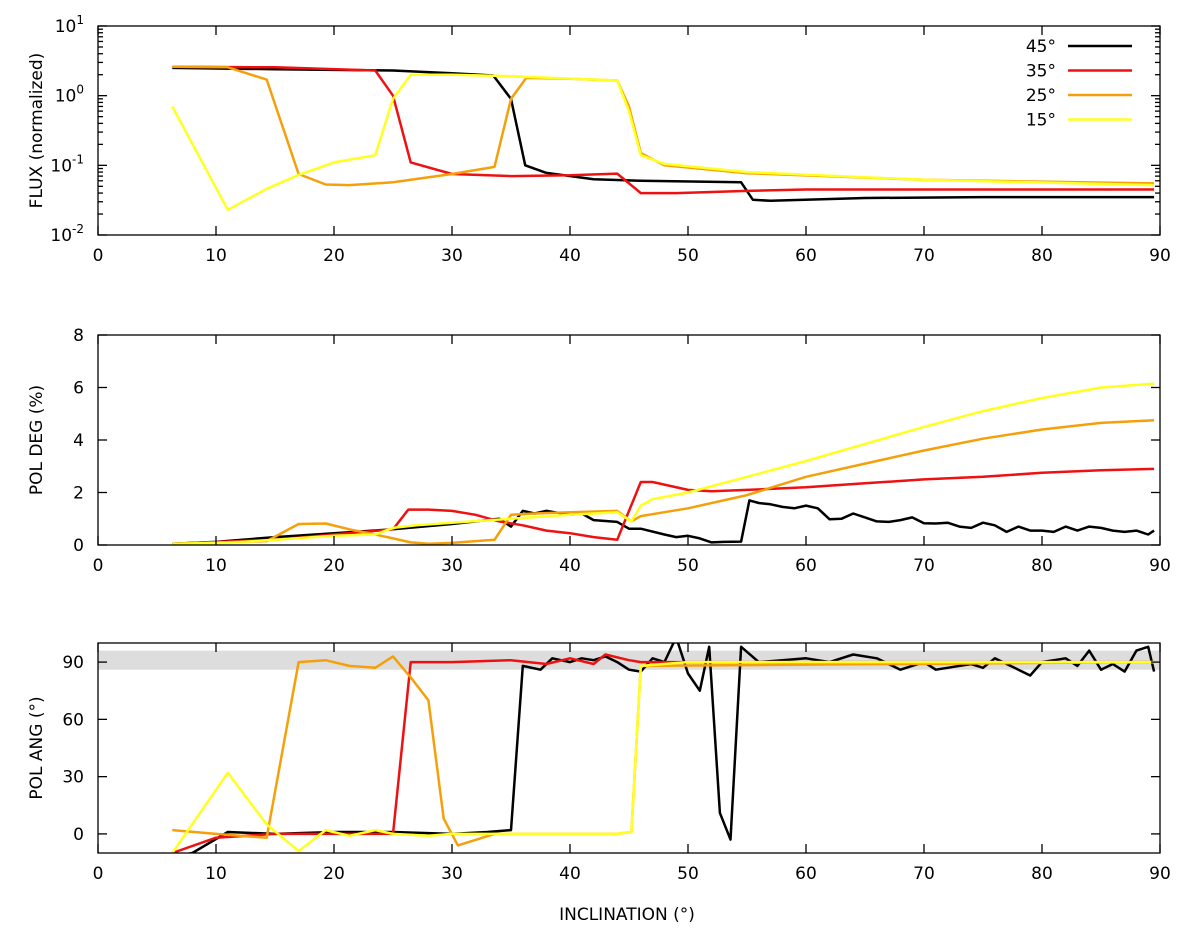 Image resolution: width=1200 pixels, height=928 pixels. Describe the element at coordinates (78, 441) in the screenshot. I see `y-tick-label: 4` at that location.